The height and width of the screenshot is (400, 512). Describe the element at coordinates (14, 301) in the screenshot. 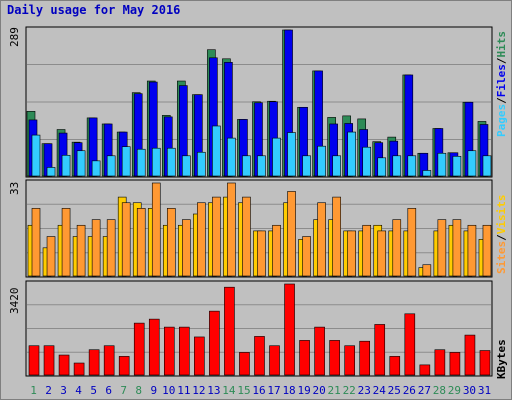

I see `kbytes-max-label: 3420` at that location.